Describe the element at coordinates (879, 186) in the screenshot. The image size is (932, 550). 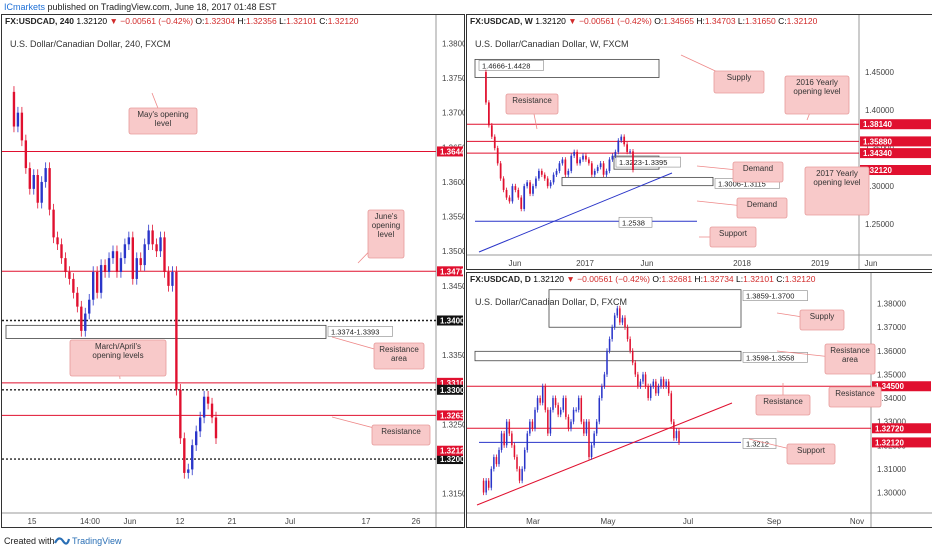
I see `y-tick-label: 1.30000` at that location.